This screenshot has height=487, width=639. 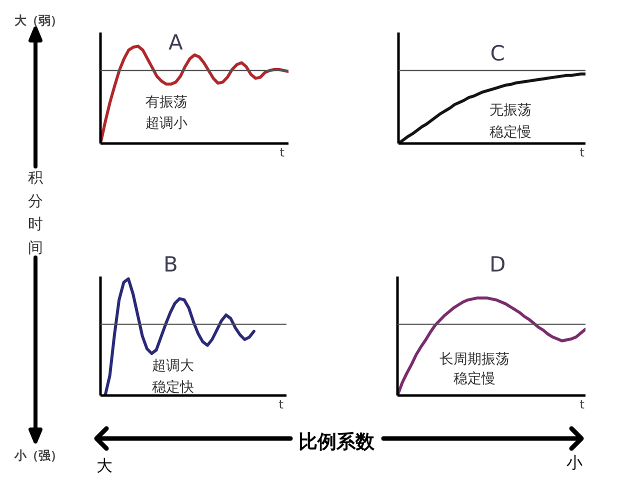 I want to click on annotation: 无振荡, so click(x=511, y=110).